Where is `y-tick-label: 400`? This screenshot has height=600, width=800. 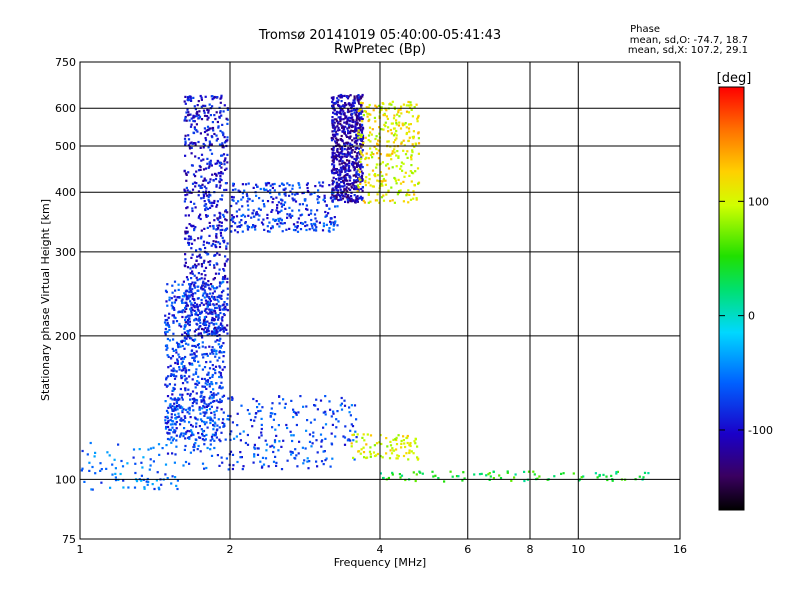 y-tick-label: 400 is located at coordinates (65, 192).